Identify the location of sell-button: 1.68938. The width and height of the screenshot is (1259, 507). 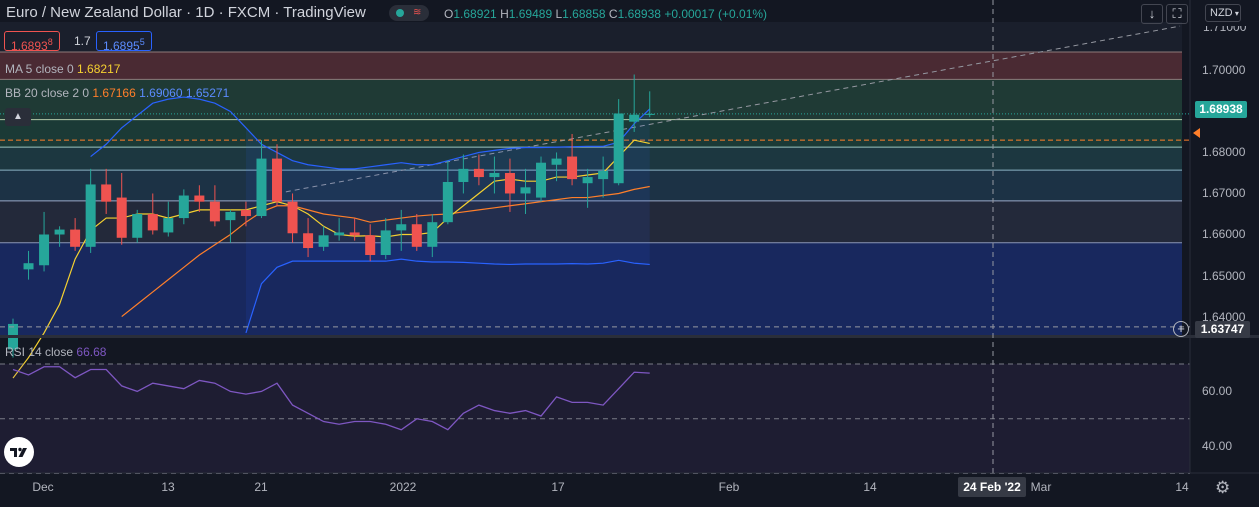
(32, 42).